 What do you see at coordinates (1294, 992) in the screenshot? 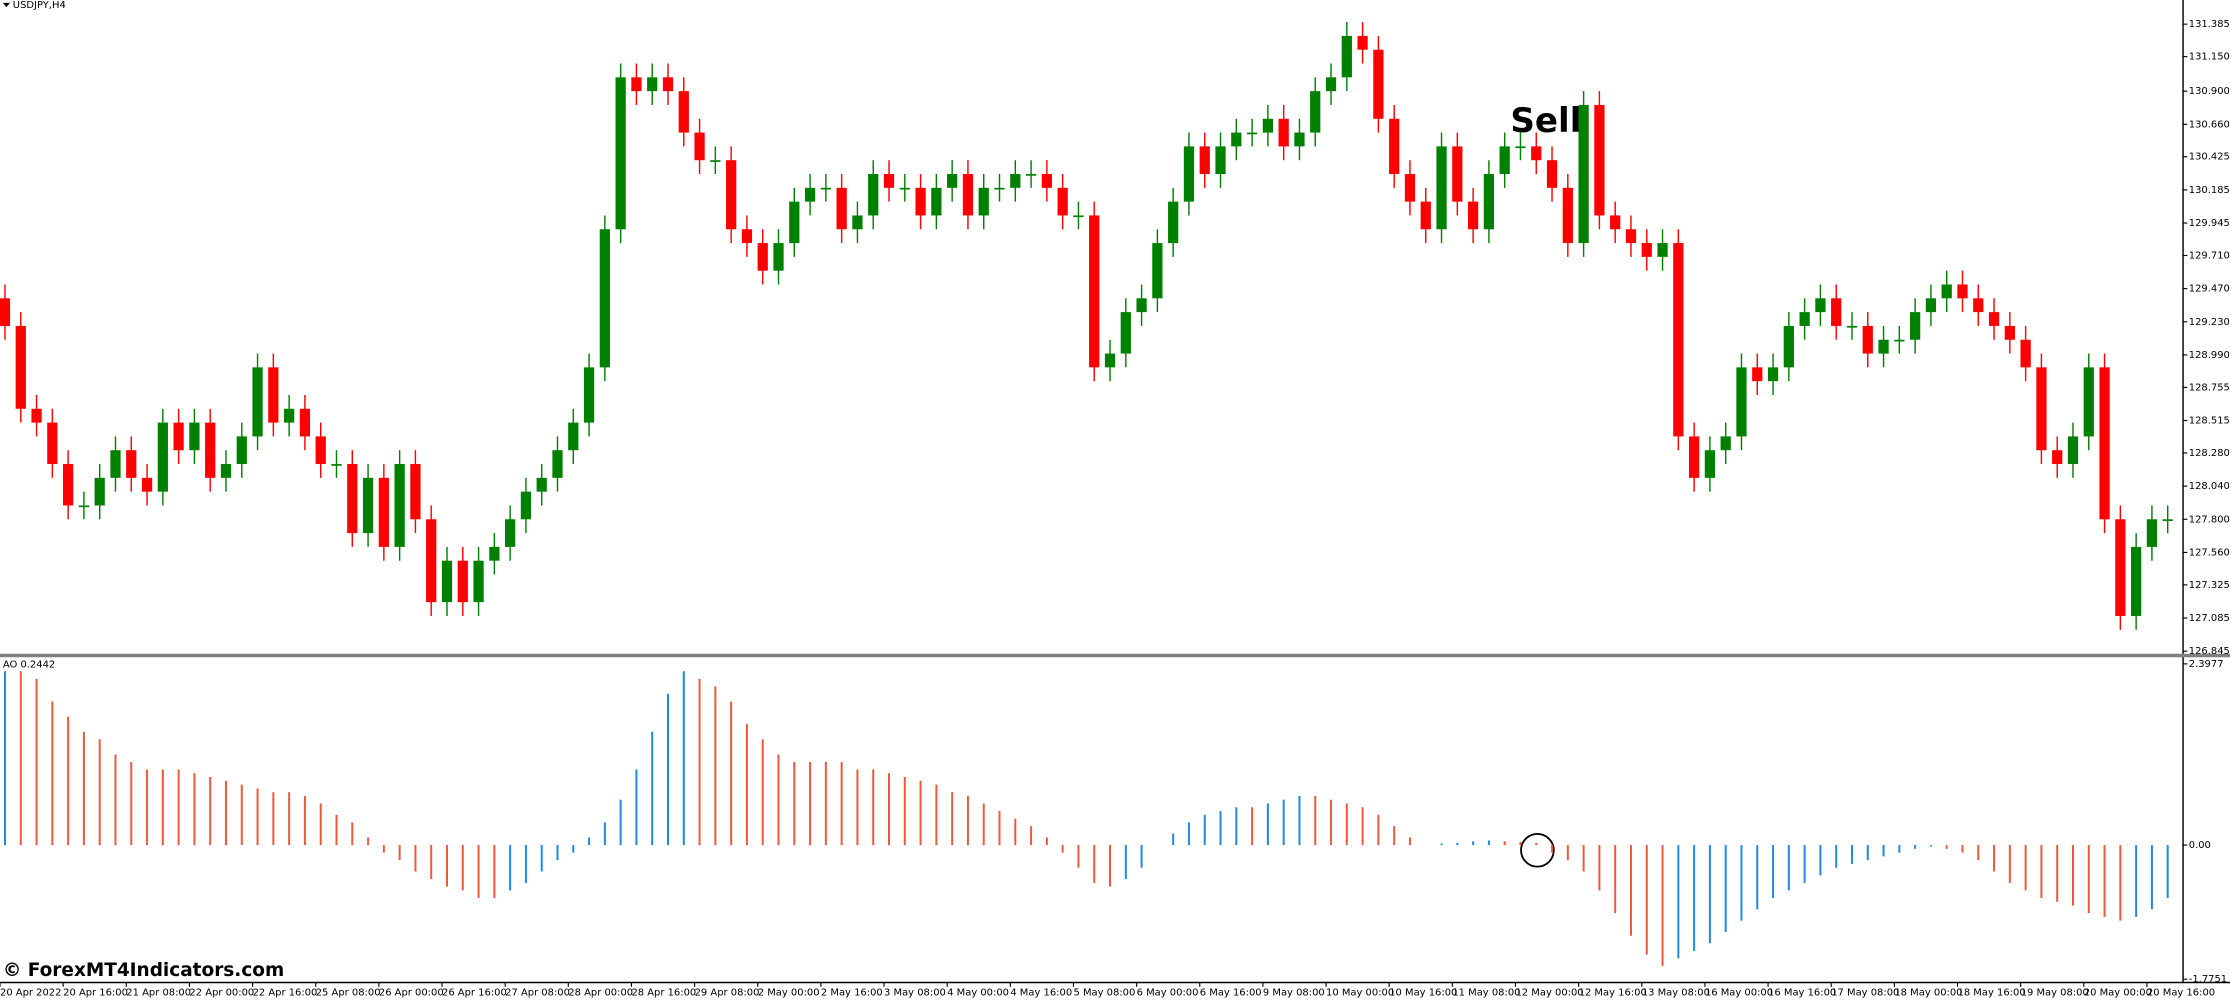
I see `x-tick-label: 9 May 08:00` at bounding box center [1294, 992].